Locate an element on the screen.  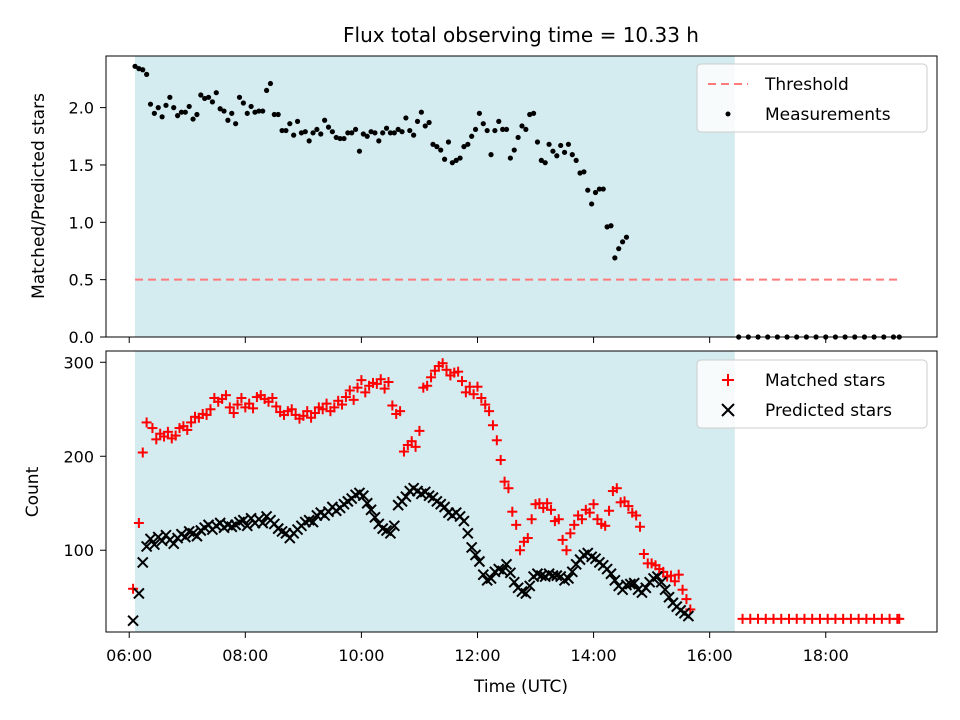
top-y-tick-label: 1.5 is located at coordinates (81, 165).